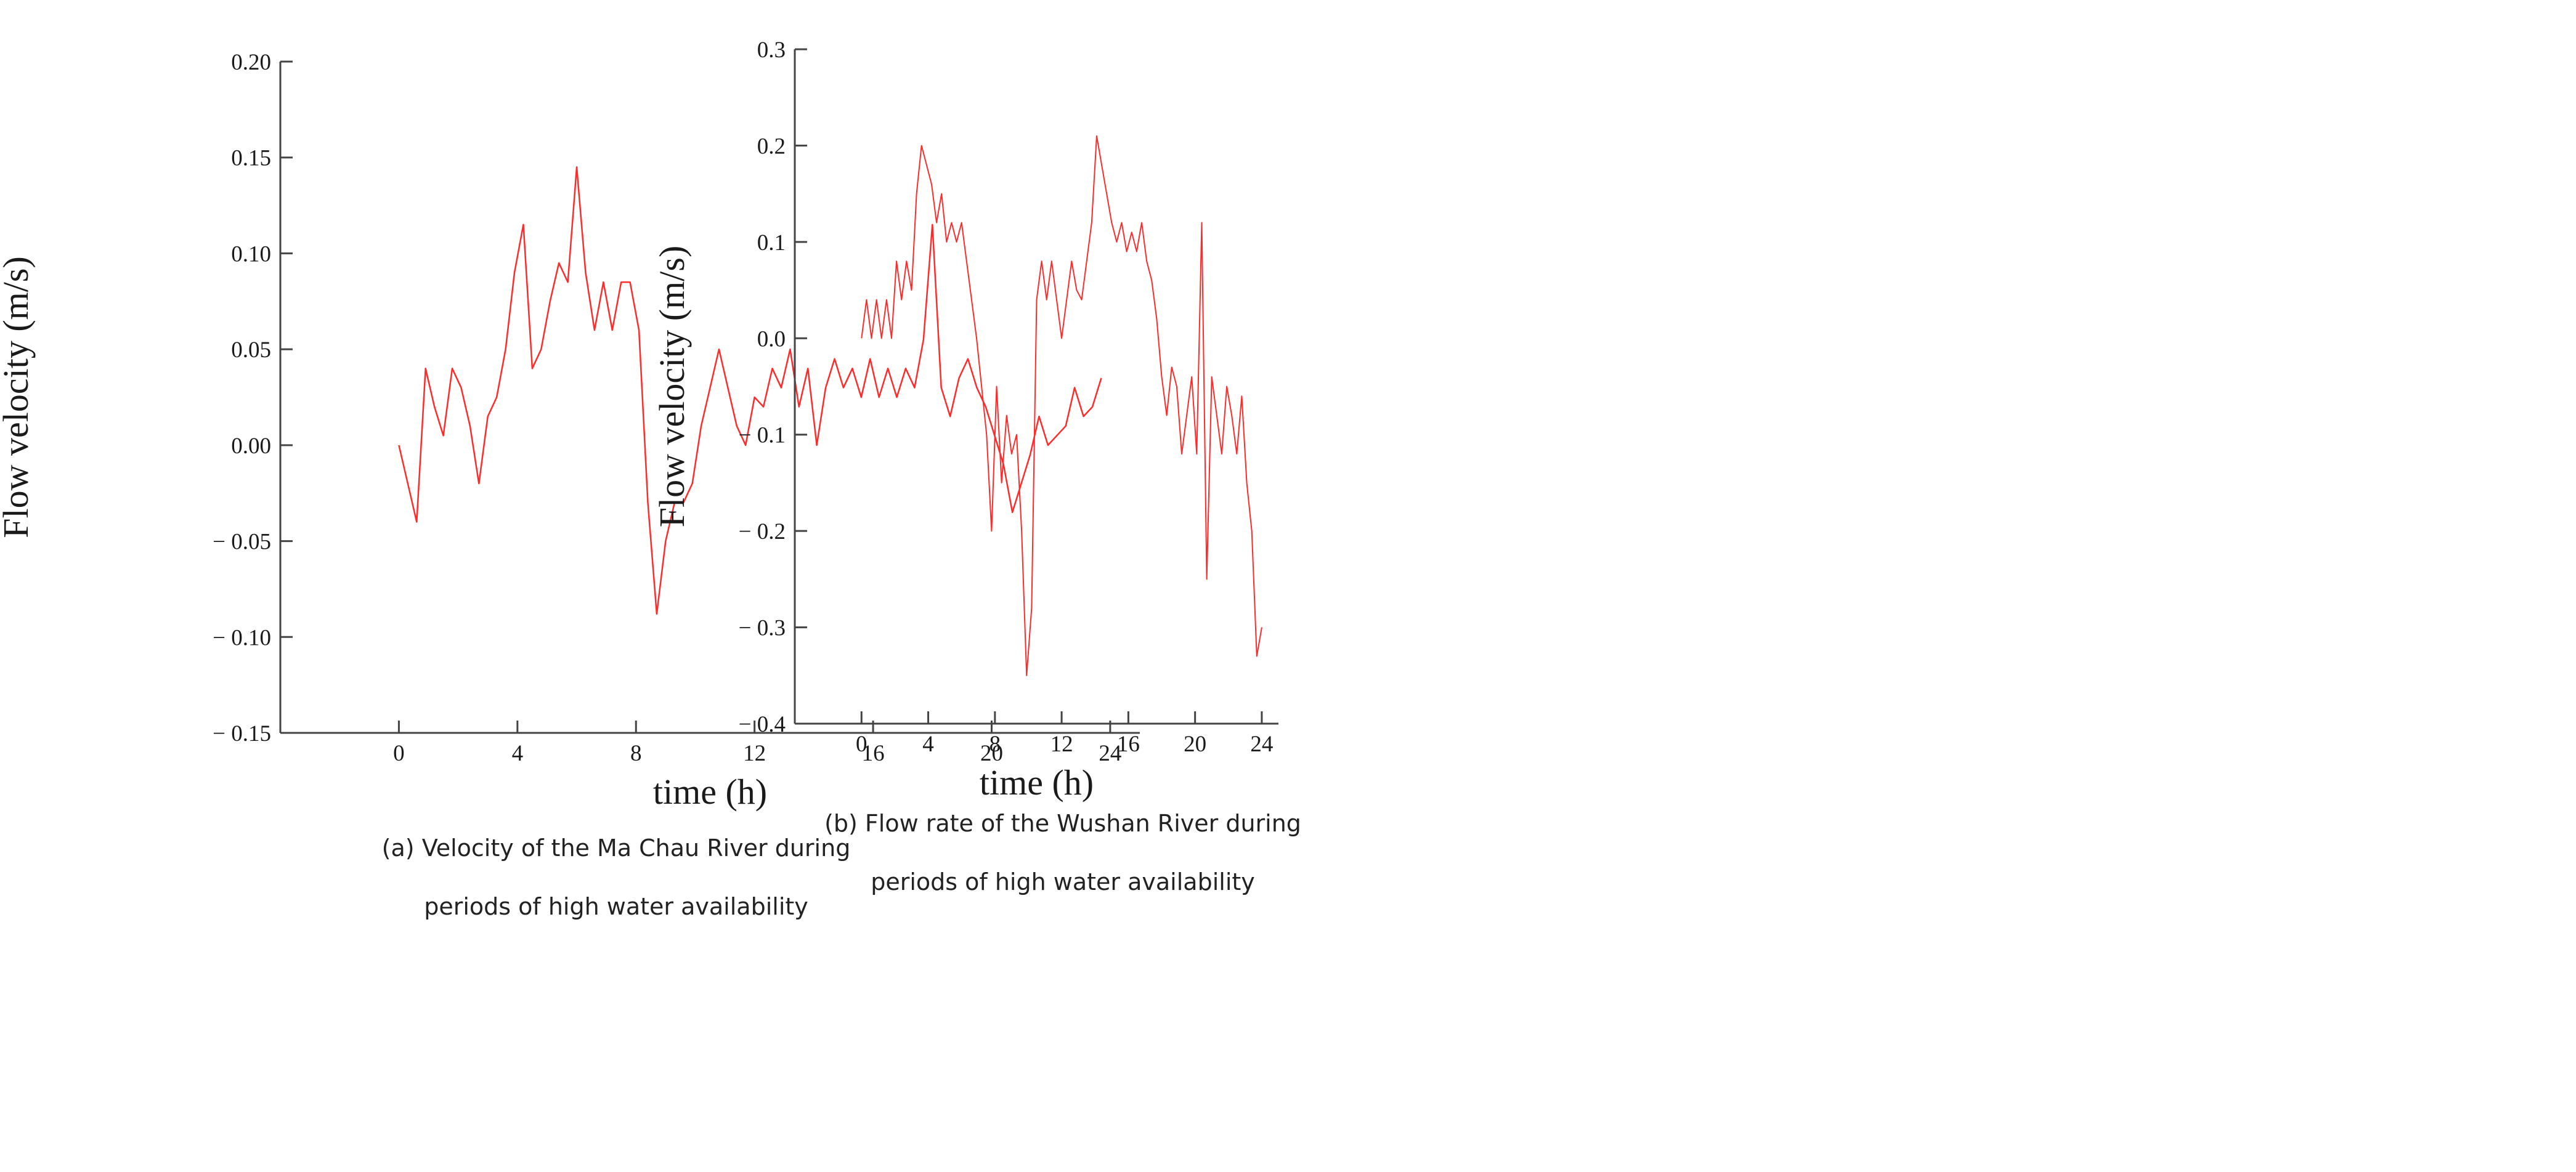 The width and height of the screenshot is (2576, 1172). Describe the element at coordinates (242, 733) in the screenshot. I see `panel-a-y-tick-label: − 0.15` at that location.